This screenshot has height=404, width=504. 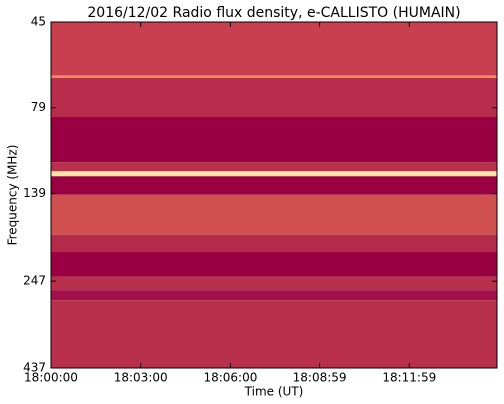 What do you see at coordinates (141, 378) in the screenshot?
I see `x-tick-label: 18:03:00` at bounding box center [141, 378].